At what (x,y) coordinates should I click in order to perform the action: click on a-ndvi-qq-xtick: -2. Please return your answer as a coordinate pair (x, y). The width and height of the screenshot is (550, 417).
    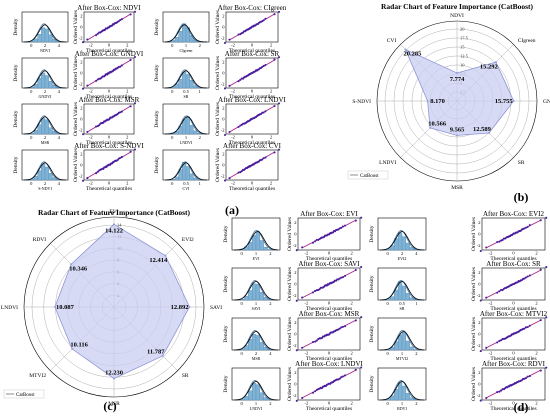
    Looking at the image, I should click on (91, 45).